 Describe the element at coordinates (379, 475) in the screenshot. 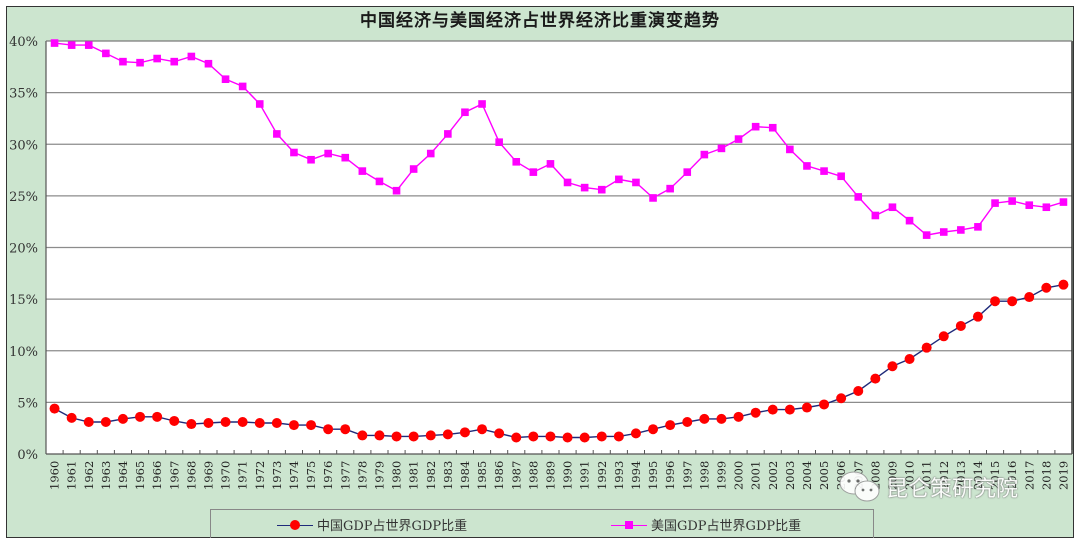

I see `x-tick-label: 1979` at that location.